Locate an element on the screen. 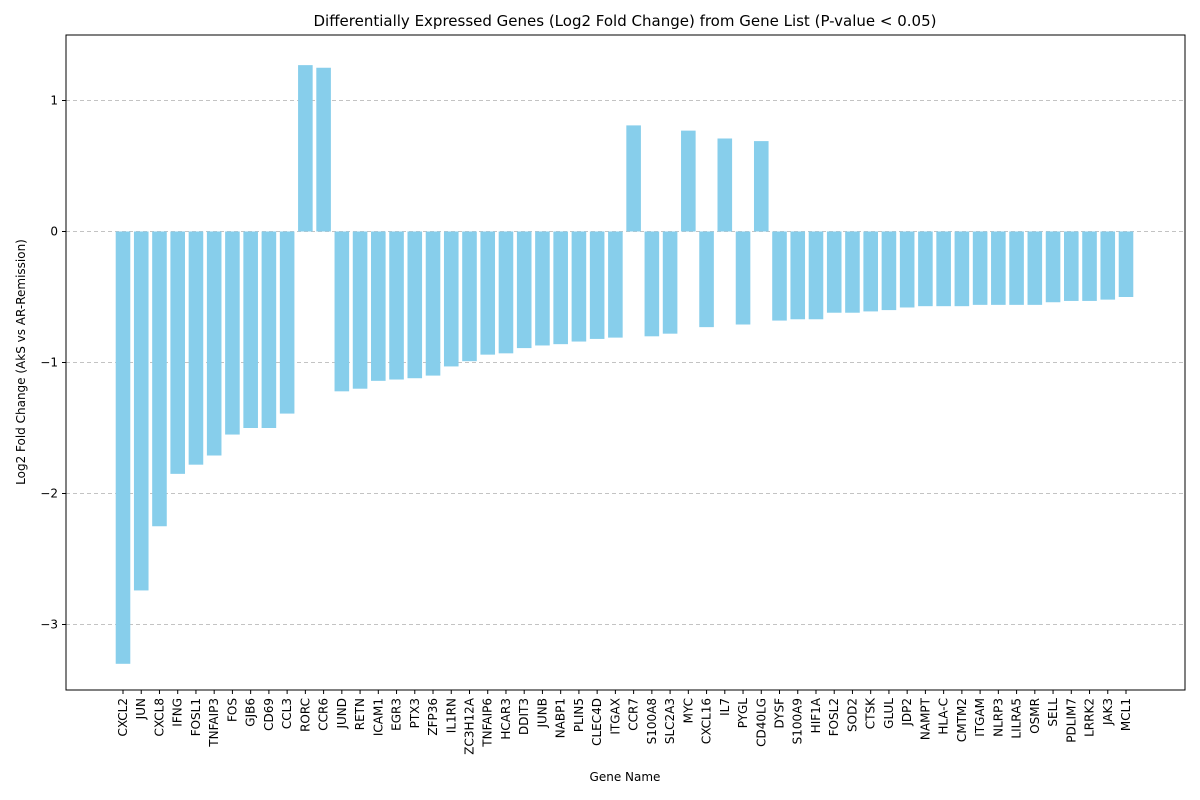  x-tick-label: OSMR is located at coordinates (1035, 716).